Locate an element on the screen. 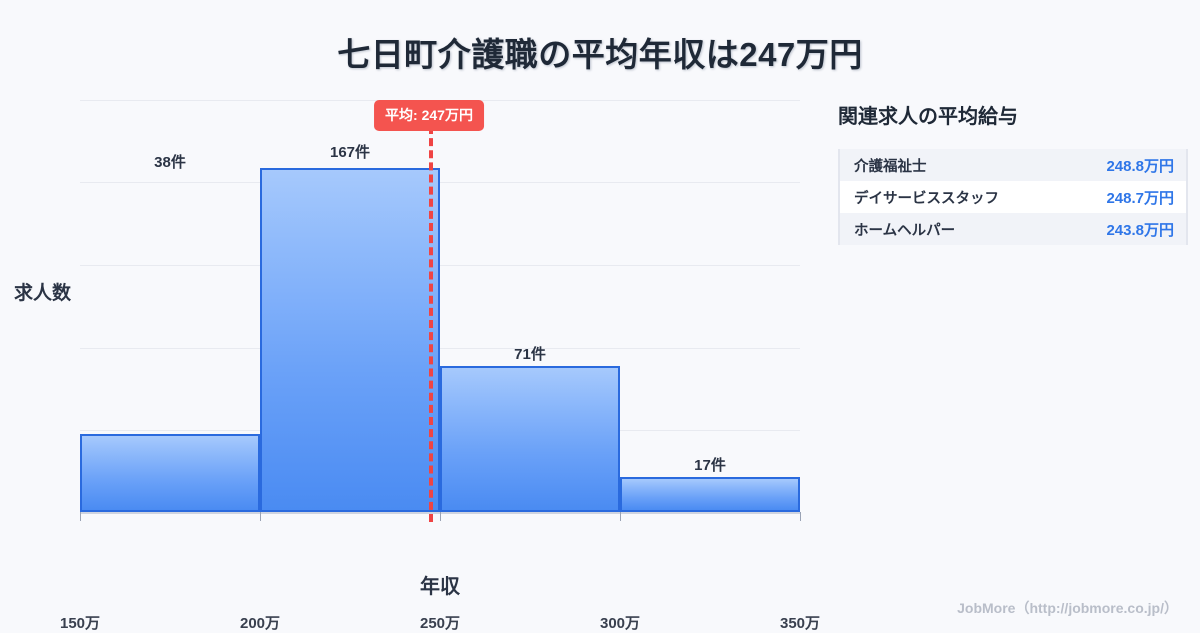 This screenshot has height=633, width=1200. table-row: ホームヘルパー 243.8万円 is located at coordinates (1013, 229).